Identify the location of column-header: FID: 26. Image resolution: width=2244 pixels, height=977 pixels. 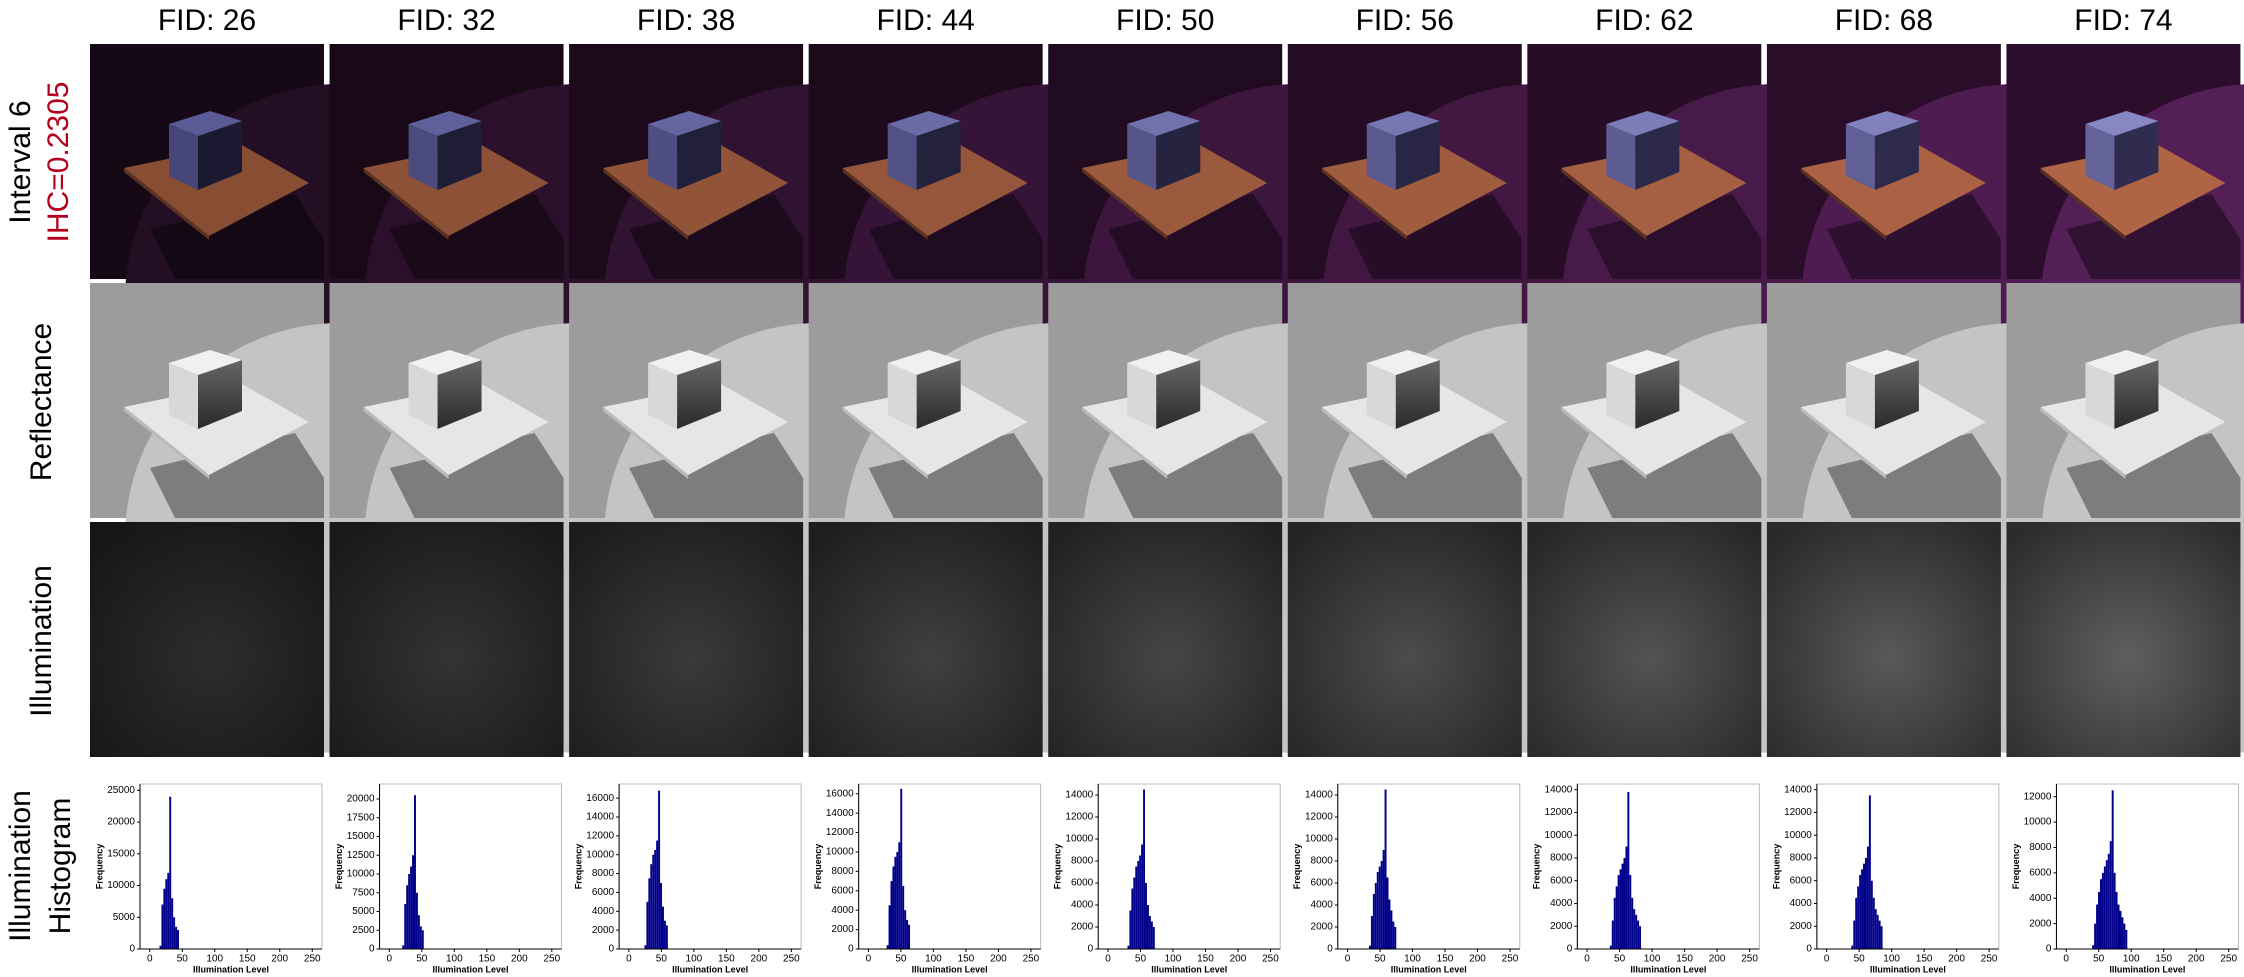
(207, 20).